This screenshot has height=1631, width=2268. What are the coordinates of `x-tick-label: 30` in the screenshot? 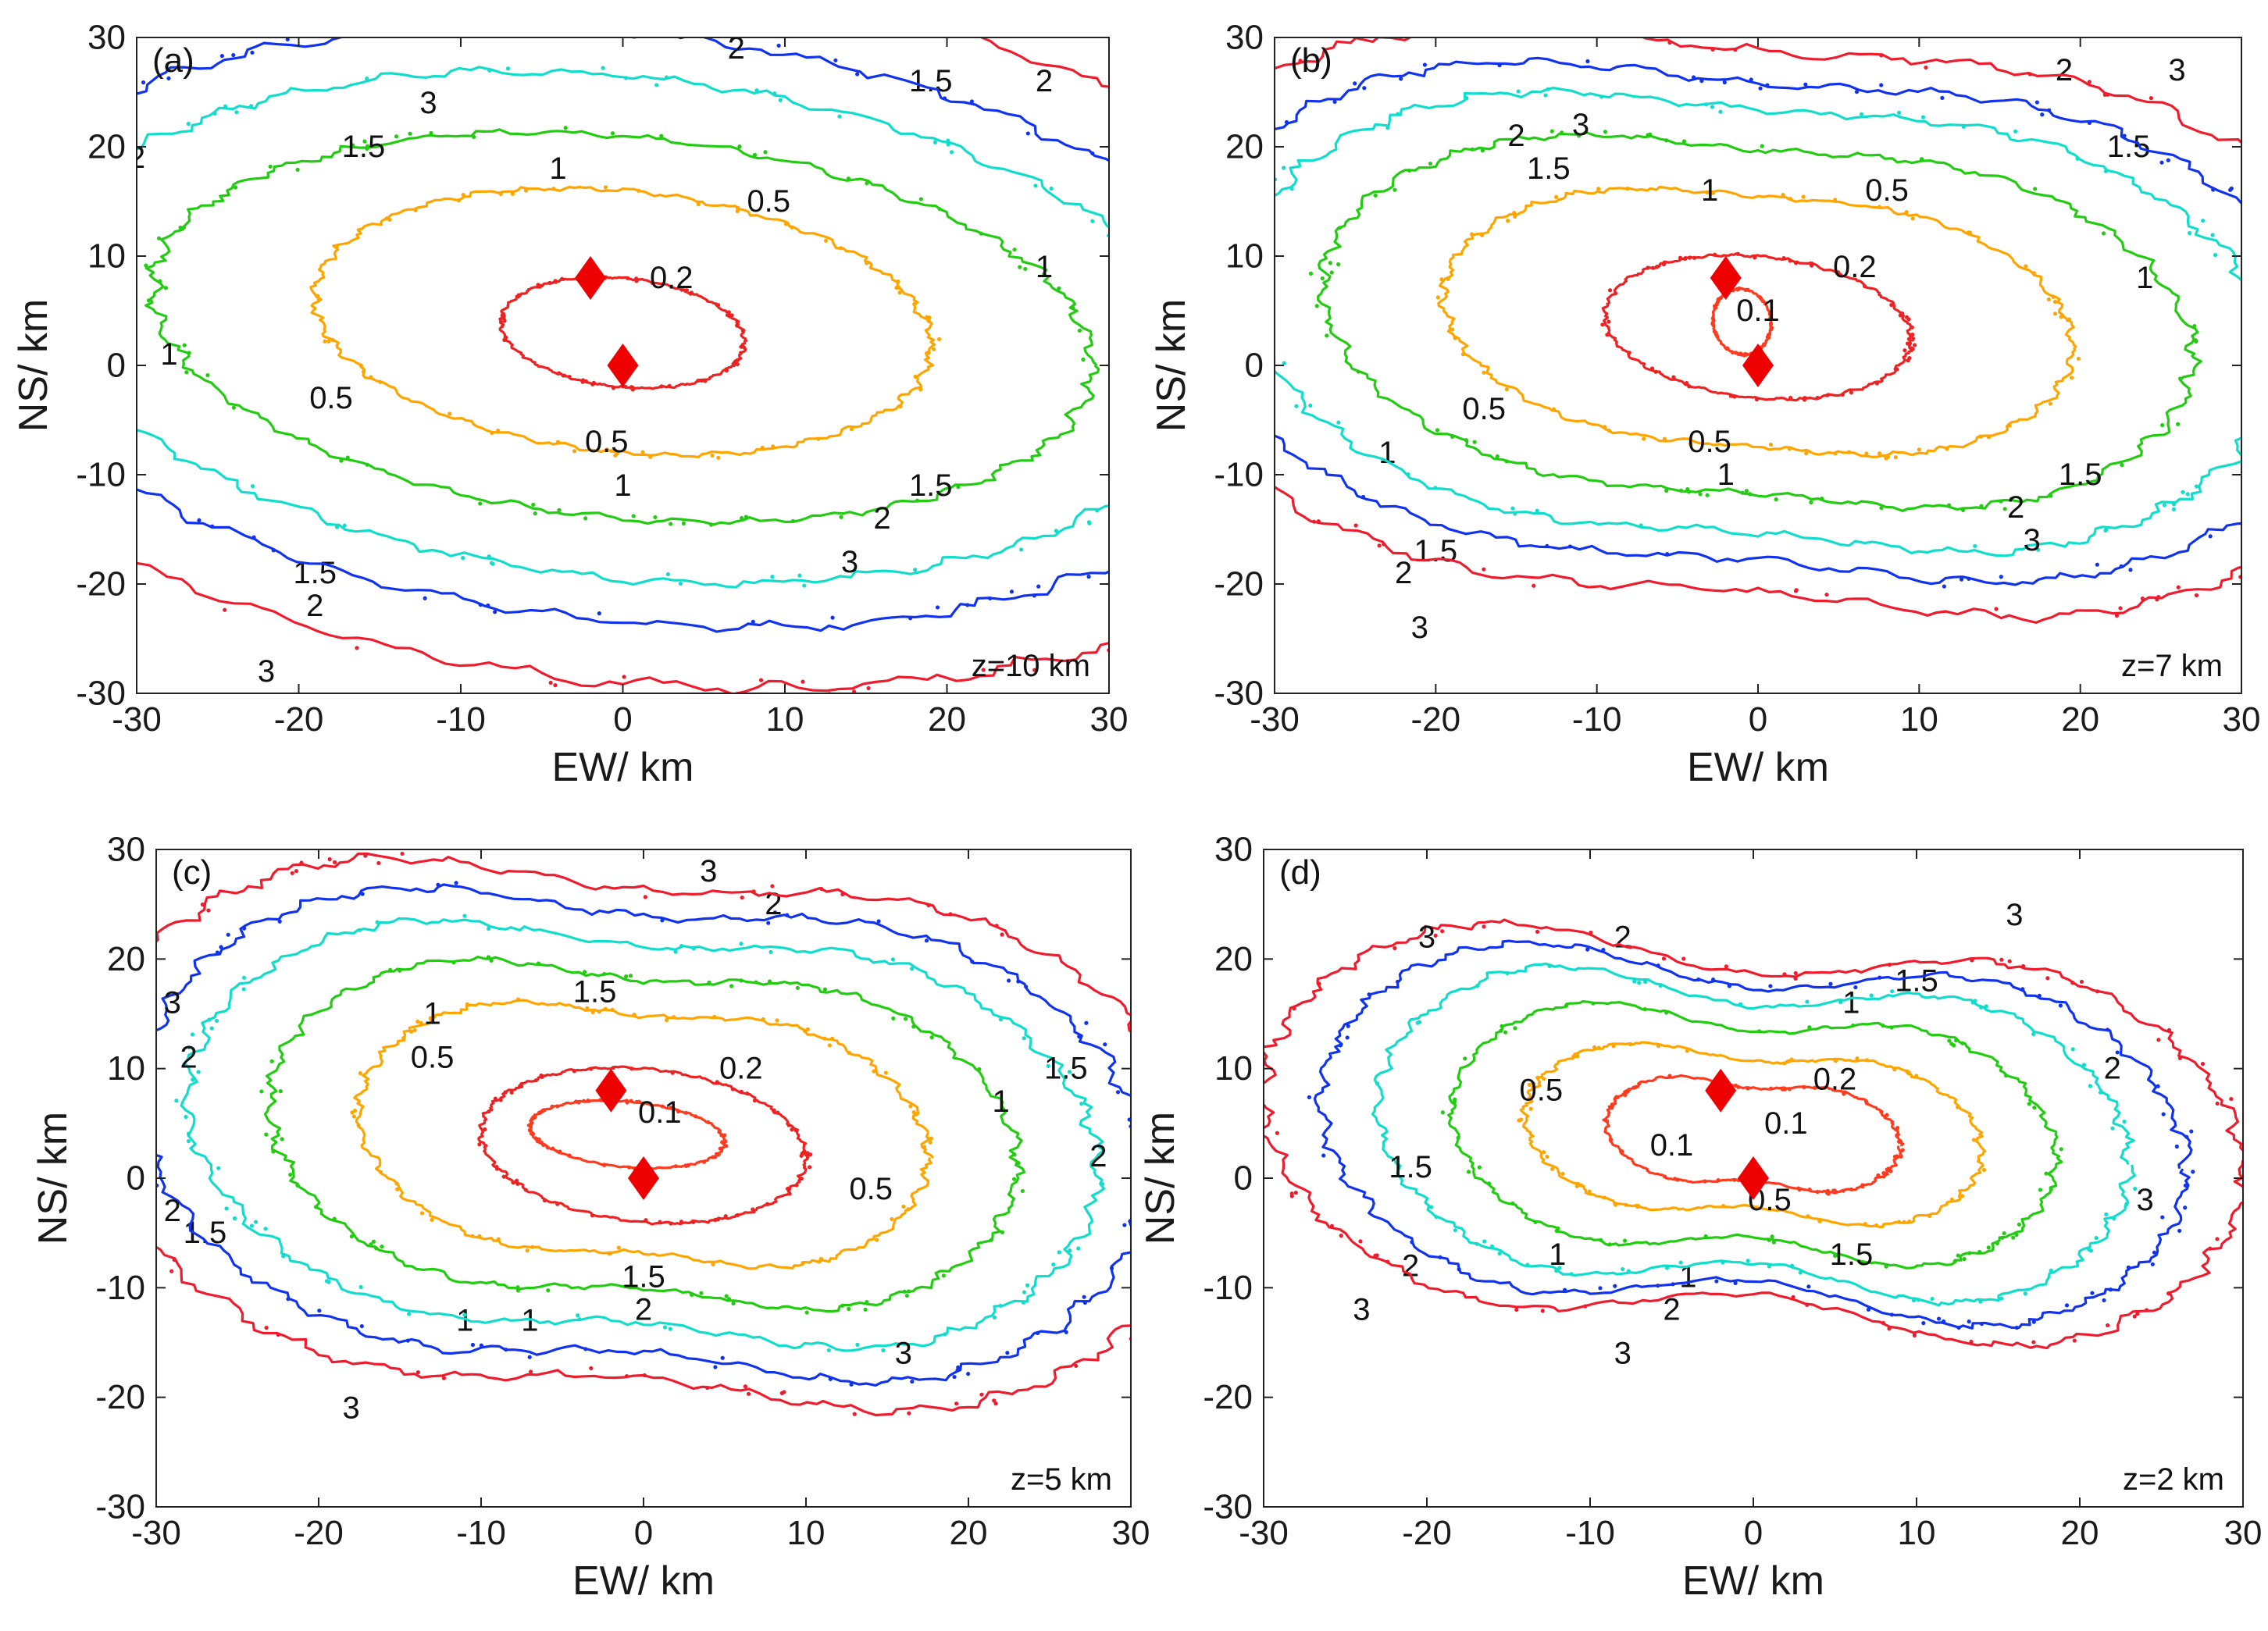 It's located at (2242, 719).